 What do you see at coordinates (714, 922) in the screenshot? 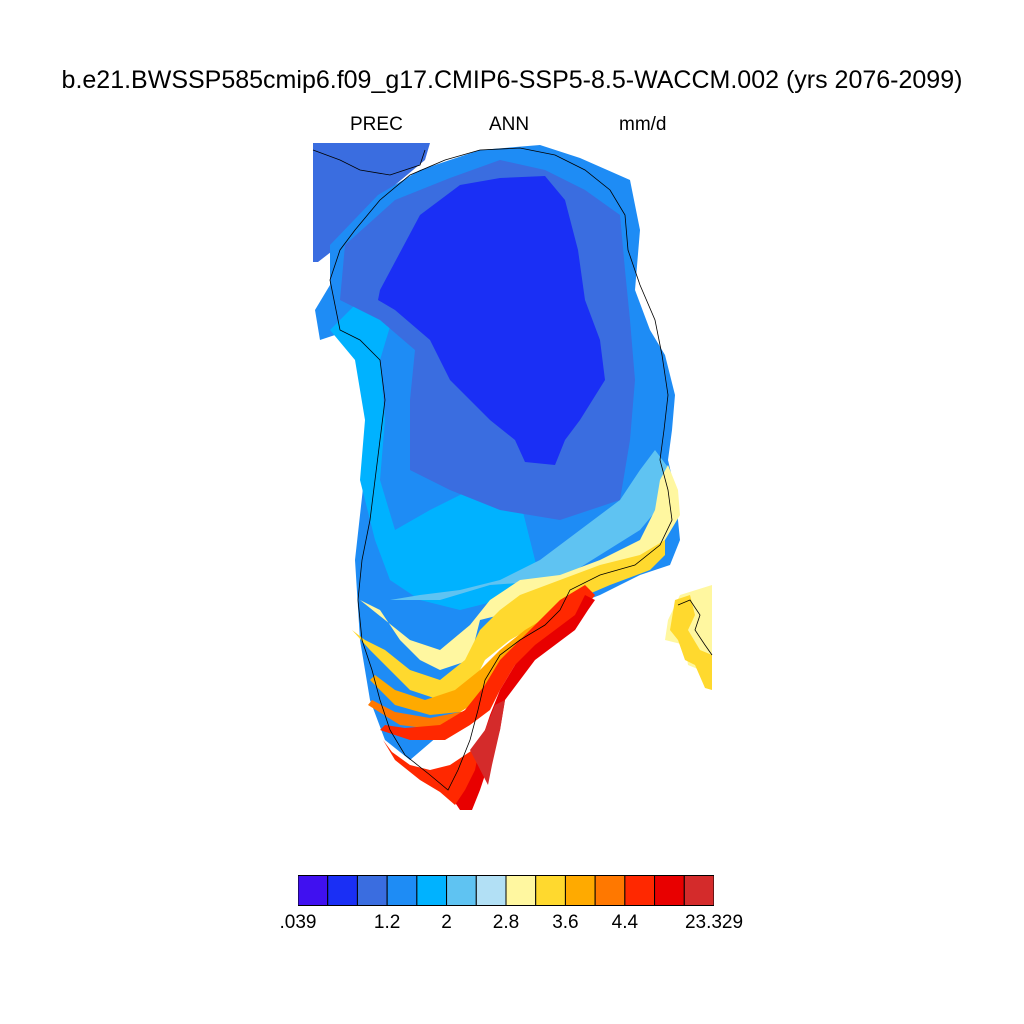
I see `colorbar-tick-label: 23.329` at bounding box center [714, 922].